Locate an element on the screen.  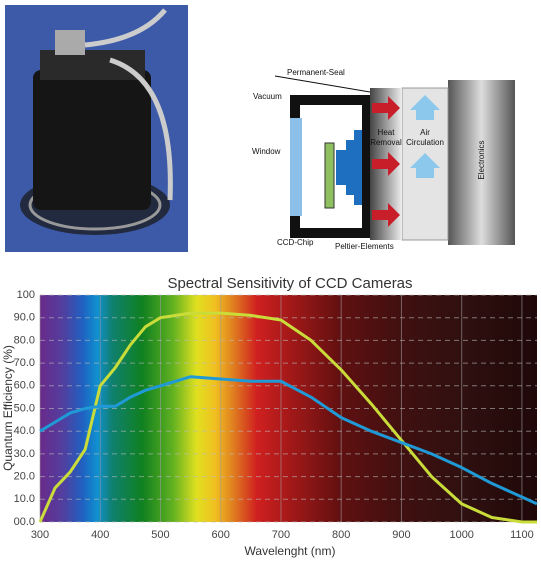
y-tick-label: 50.0 is located at coordinates (24, 408).